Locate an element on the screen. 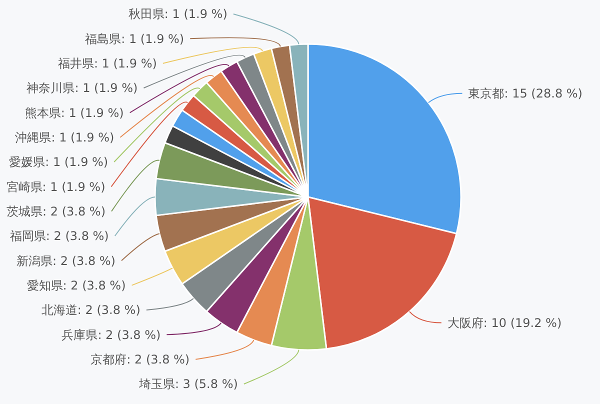 The height and width of the screenshot is (404, 600). slice-label: 京都府: 2 (3.8 %) is located at coordinates (140, 359).